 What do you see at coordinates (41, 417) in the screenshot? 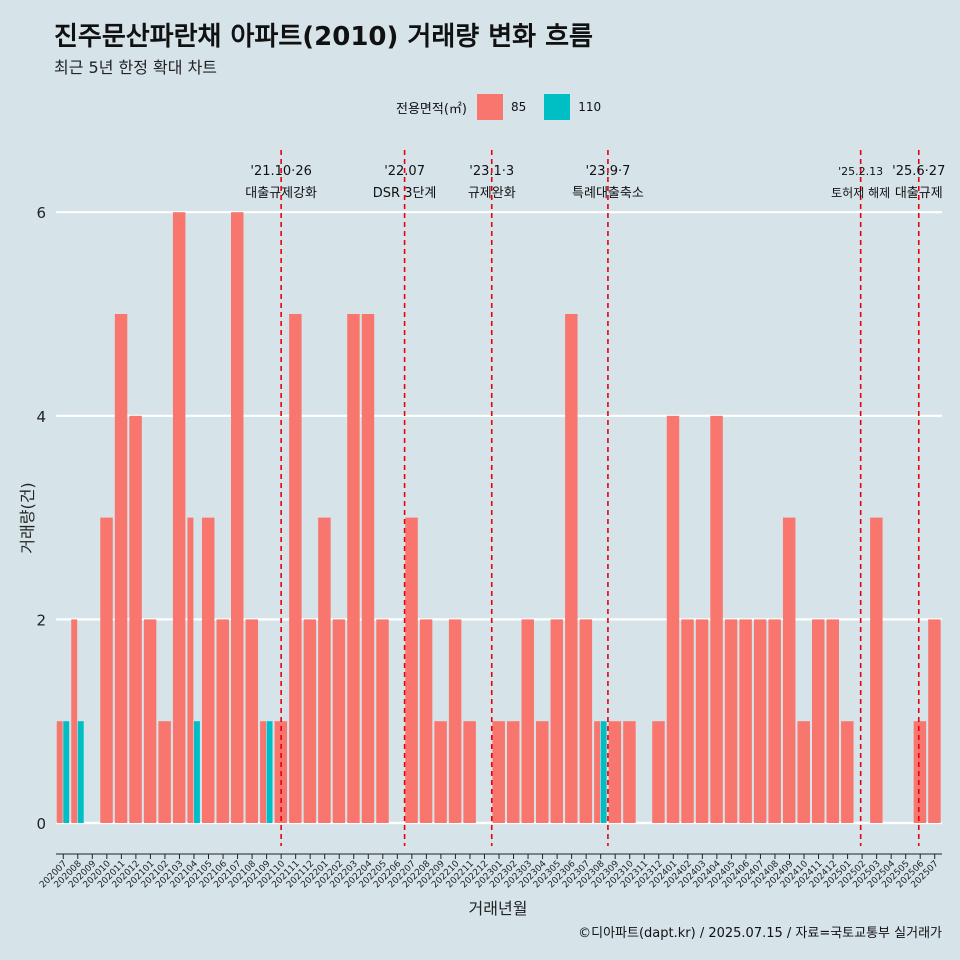
I see `y-tick-label: 4` at bounding box center [41, 417].